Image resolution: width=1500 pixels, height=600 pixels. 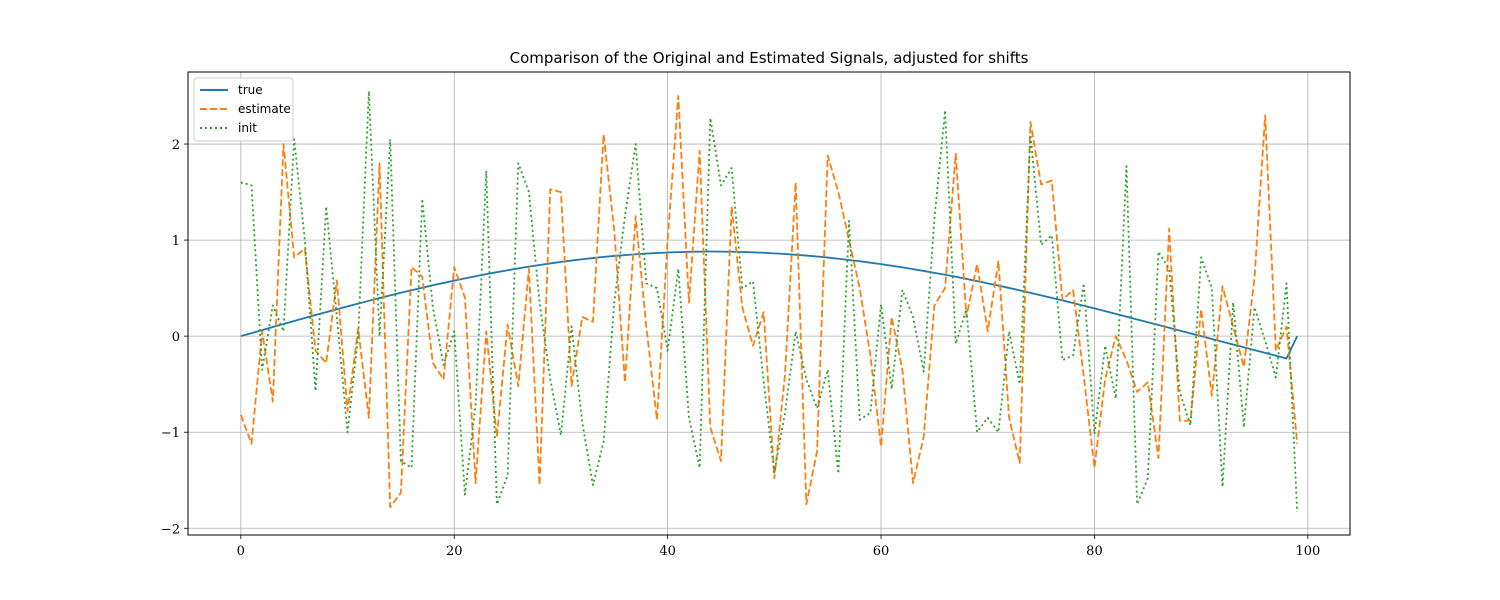 What do you see at coordinates (170, 529) in the screenshot?
I see `y-tick-label: −2` at bounding box center [170, 529].